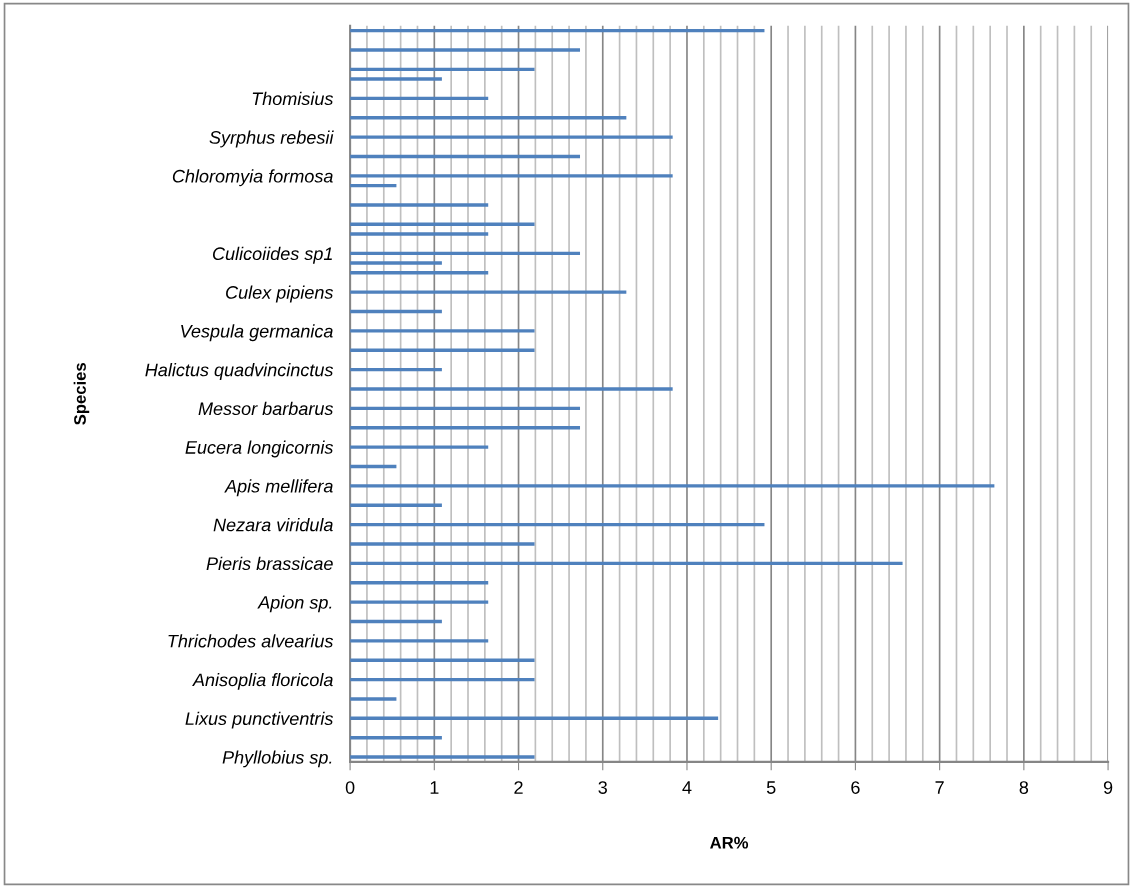  I want to click on y-tick-label: Culex pipiens, so click(280, 294).